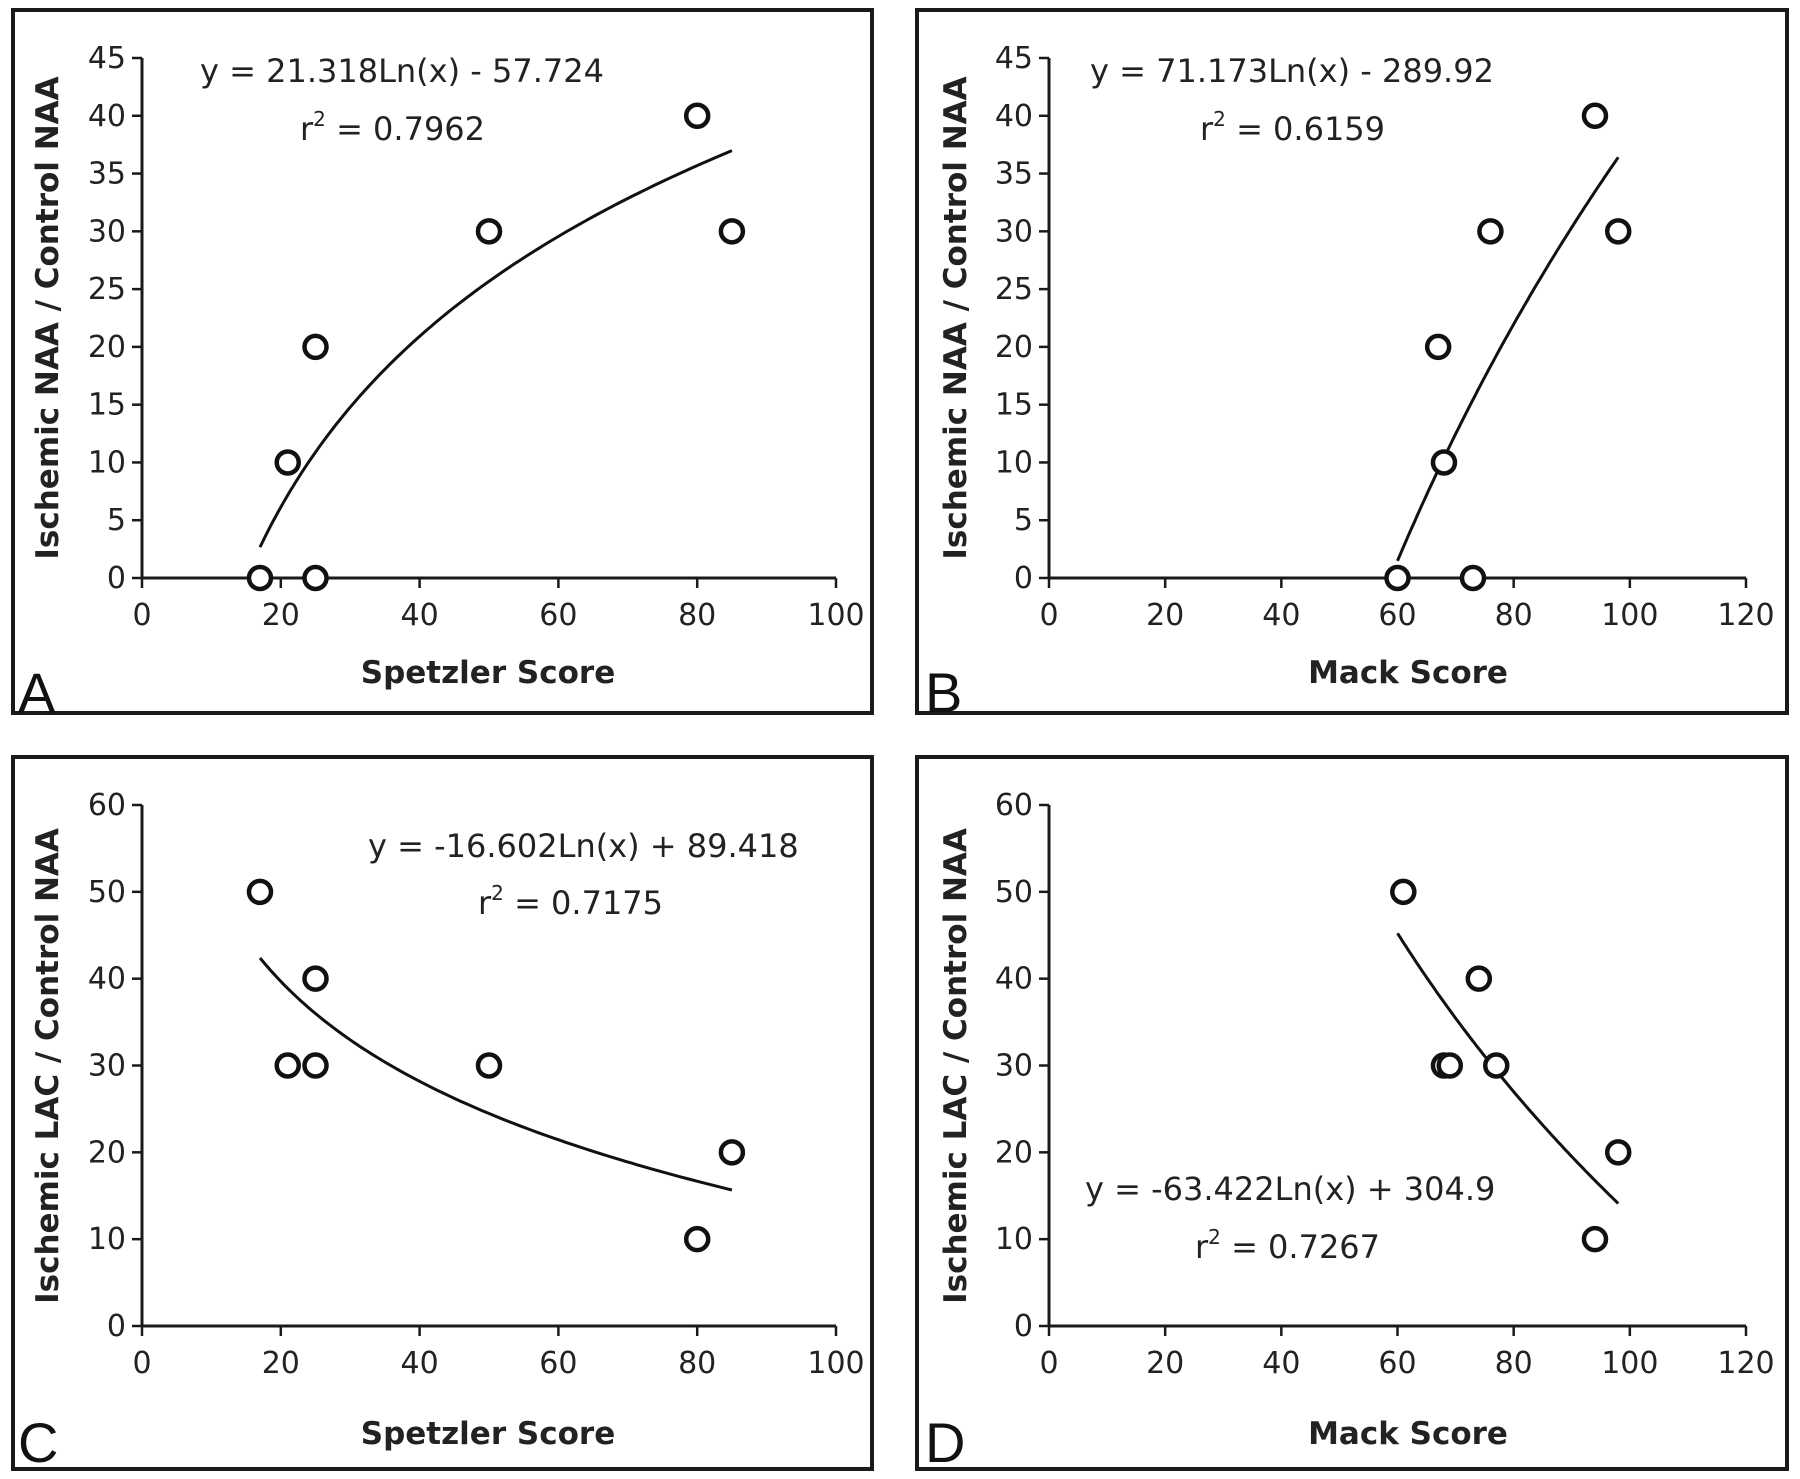  I want to click on r-squared-value: = 0.7267, so click(1300, 1247).